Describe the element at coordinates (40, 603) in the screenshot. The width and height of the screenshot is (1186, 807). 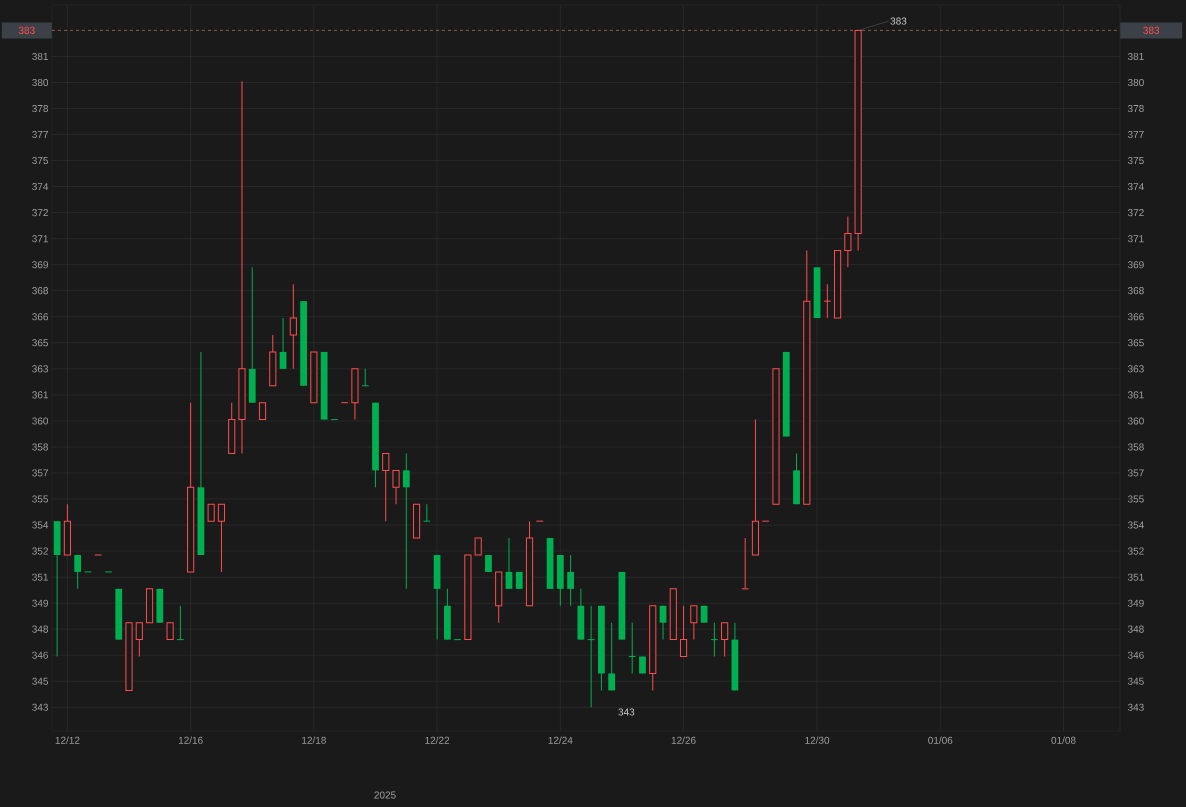
I see `y-tick-label: 349` at that location.